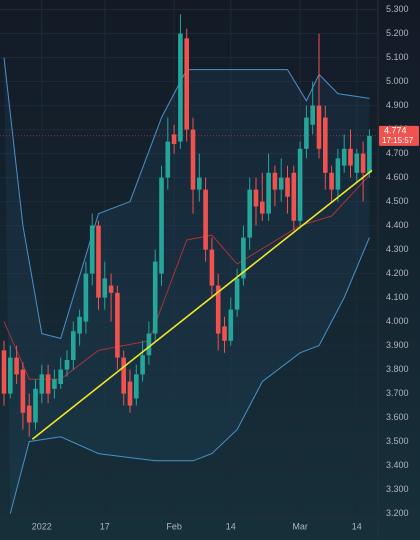 The image size is (420, 540). I want to click on y-tick-label: 4.900, so click(397, 105).